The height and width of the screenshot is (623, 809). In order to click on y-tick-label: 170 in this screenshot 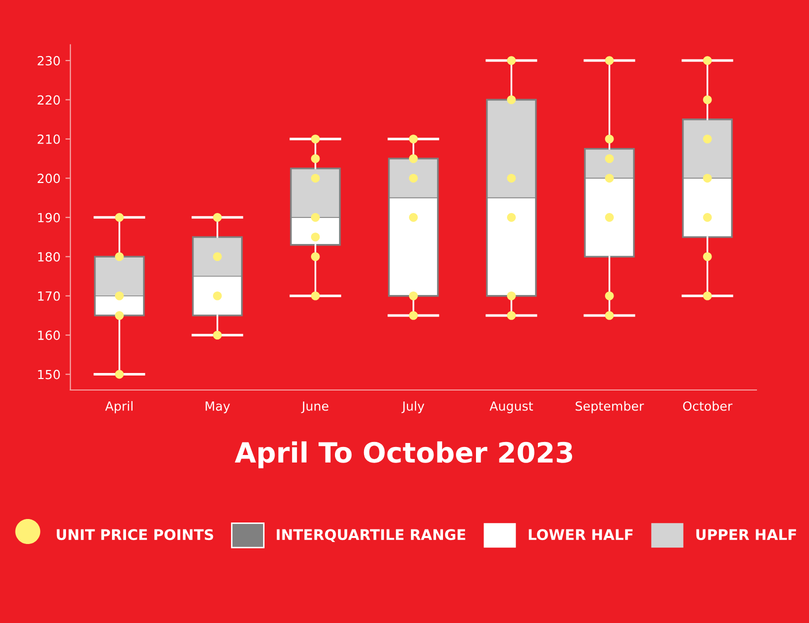, I will do `click(49, 296)`.